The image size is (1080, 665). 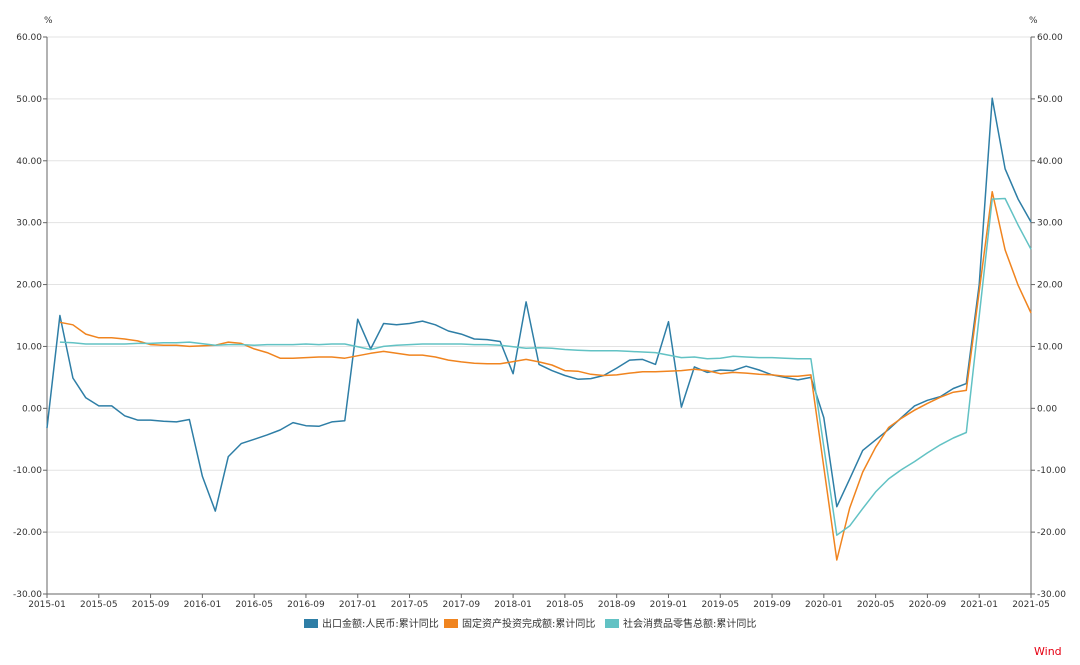 I want to click on right-tick-label: 40.00, so click(x=1050, y=162).